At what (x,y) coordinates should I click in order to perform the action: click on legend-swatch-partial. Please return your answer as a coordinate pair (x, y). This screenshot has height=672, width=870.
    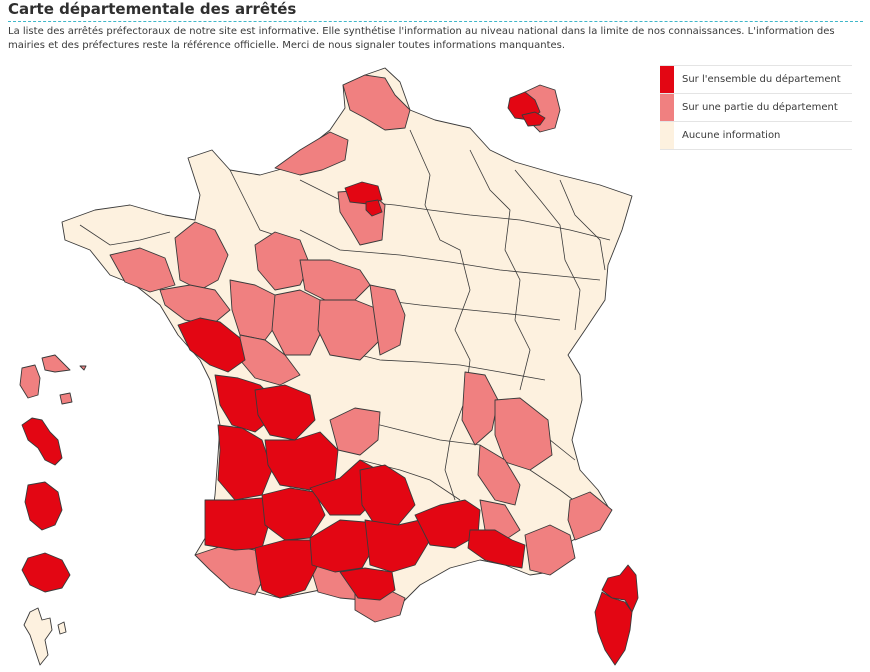
    Looking at the image, I should click on (667, 107).